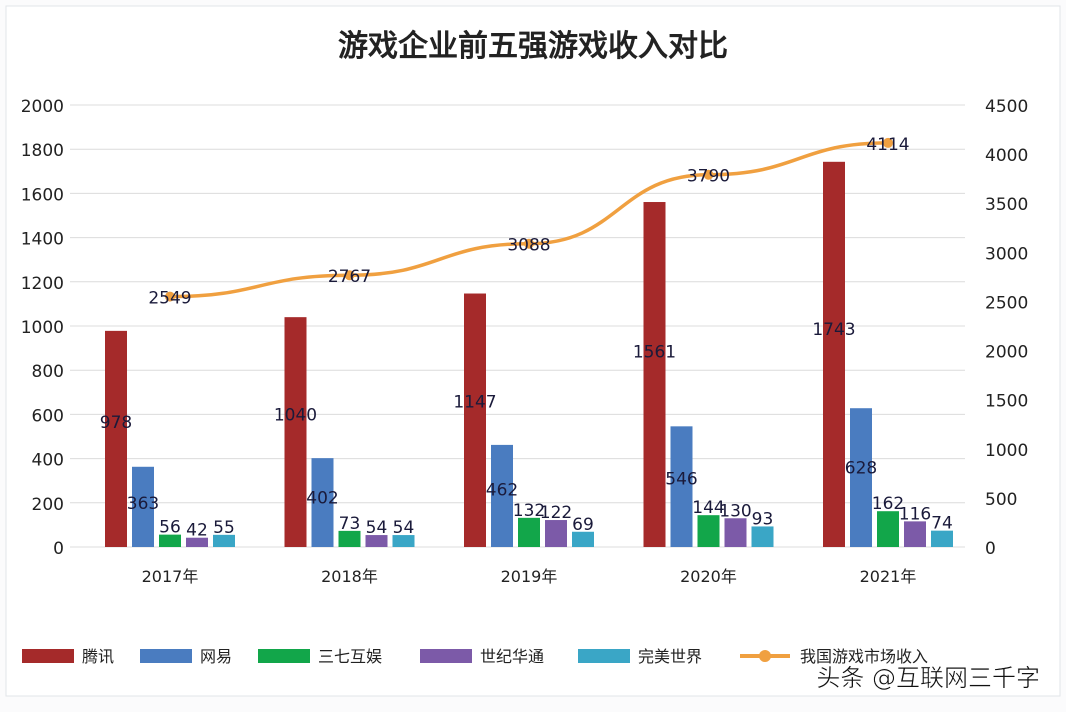 Image resolution: width=1066 pixels, height=716 pixels. What do you see at coordinates (224, 528) in the screenshot?
I see `bar-data-label: 55` at bounding box center [224, 528].